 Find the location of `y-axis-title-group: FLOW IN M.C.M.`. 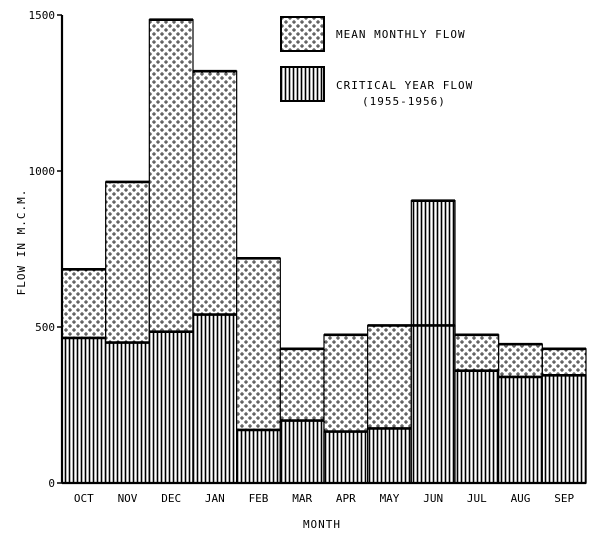

y-axis-title-group: FLOW IN M.C.M. is located at coordinates (21, 242).